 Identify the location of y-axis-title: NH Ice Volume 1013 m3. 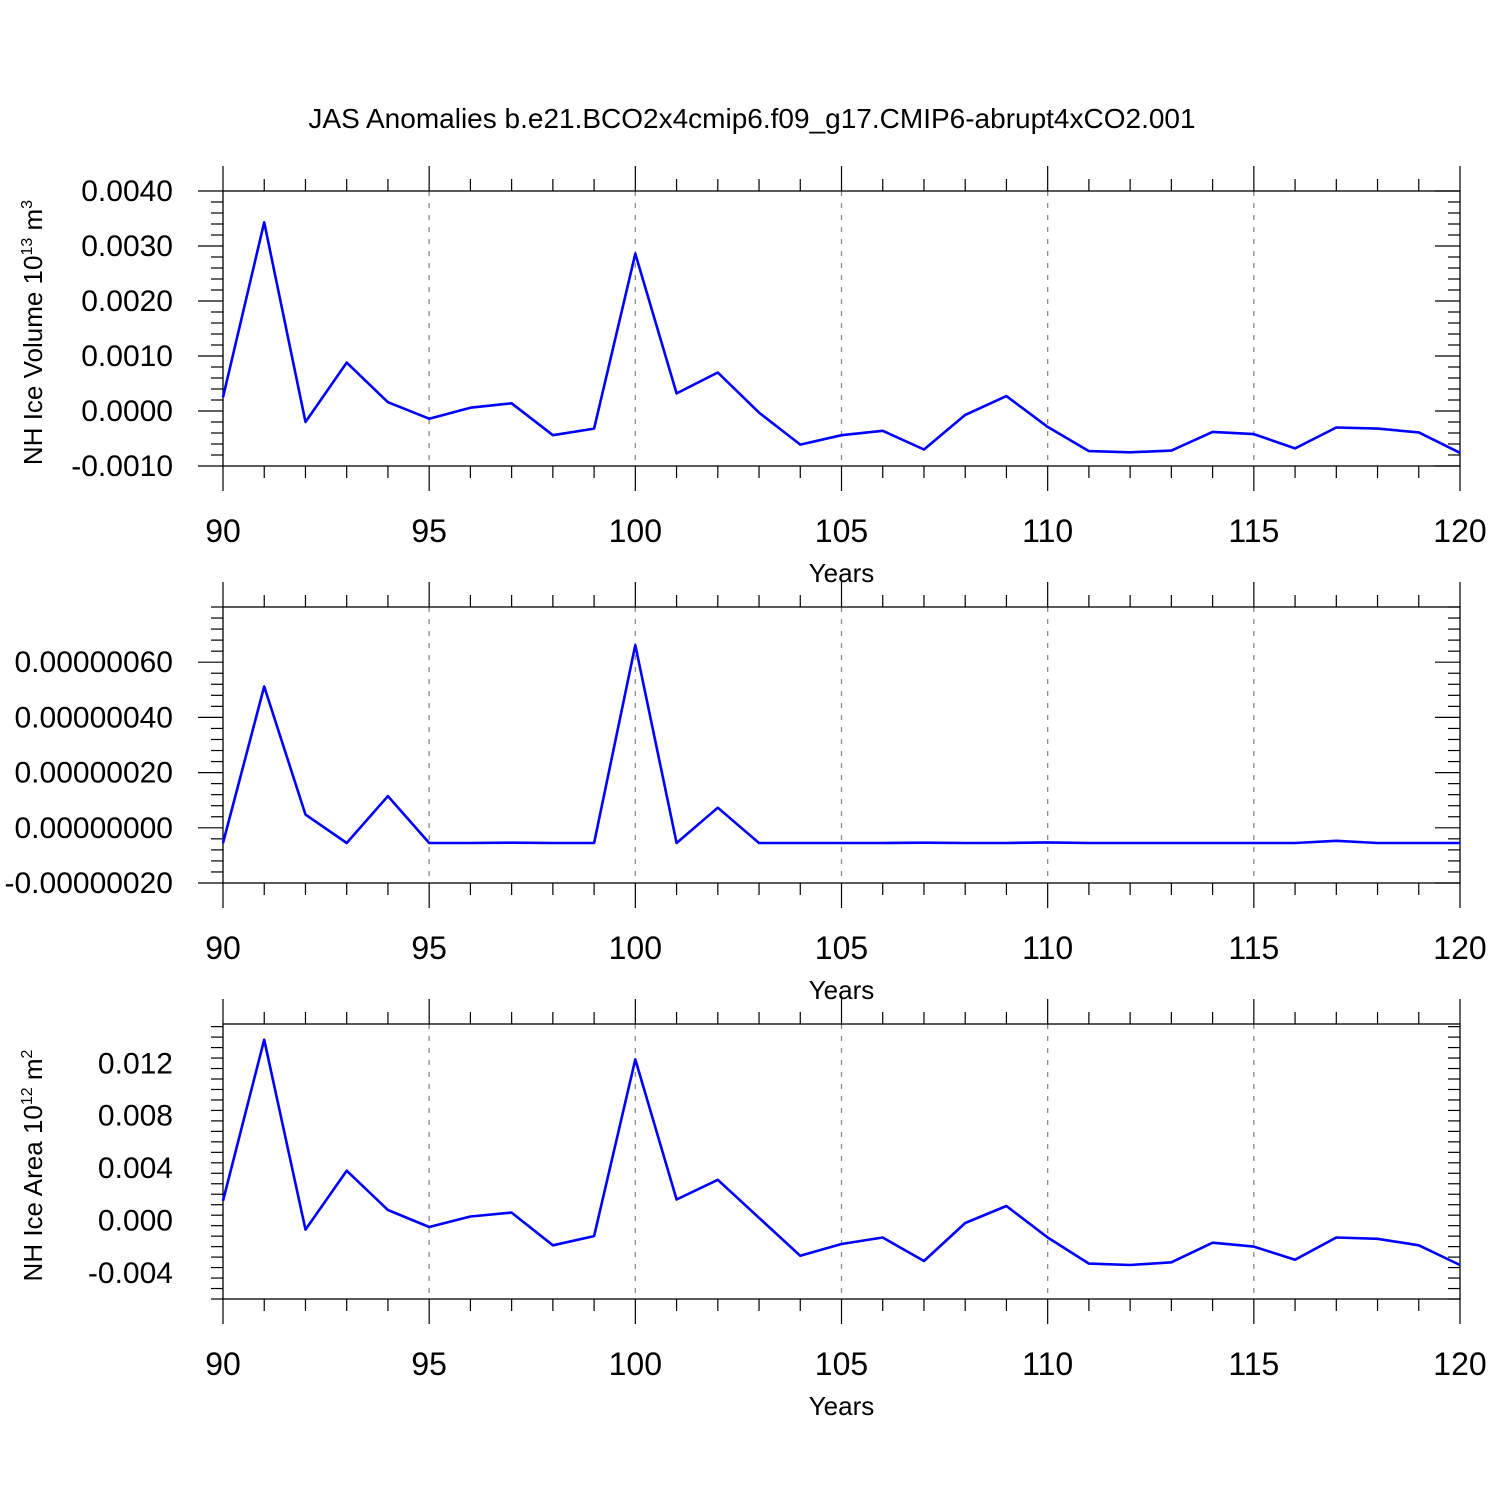
(33, 332).